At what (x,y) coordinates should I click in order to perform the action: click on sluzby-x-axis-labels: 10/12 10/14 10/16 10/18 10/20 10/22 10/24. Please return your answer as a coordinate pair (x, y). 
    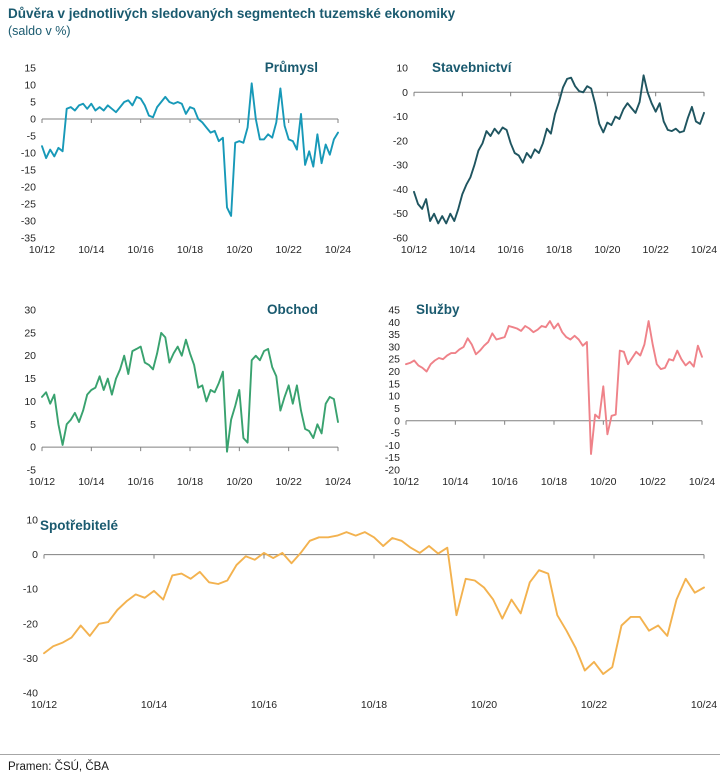
    Looking at the image, I should click on (554, 482).